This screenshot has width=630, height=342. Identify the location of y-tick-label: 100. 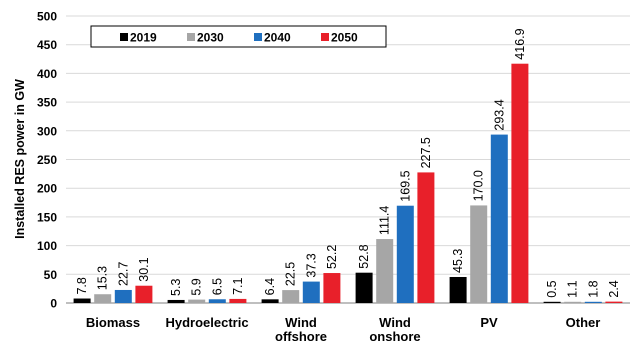
(47, 246).